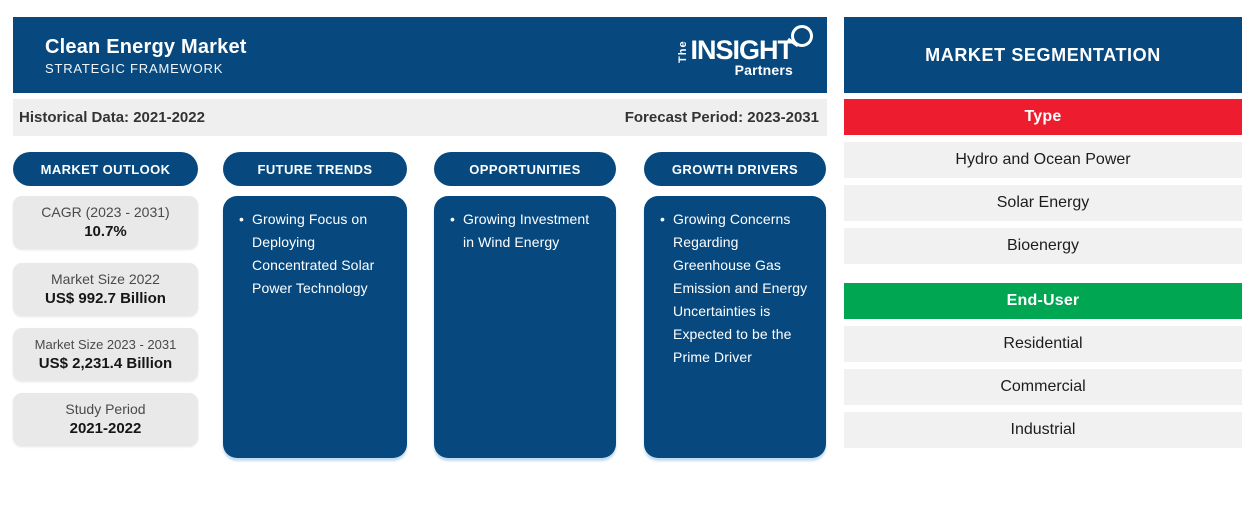  What do you see at coordinates (1043, 246) in the screenshot?
I see `segment-item: Bioenergy` at bounding box center [1043, 246].